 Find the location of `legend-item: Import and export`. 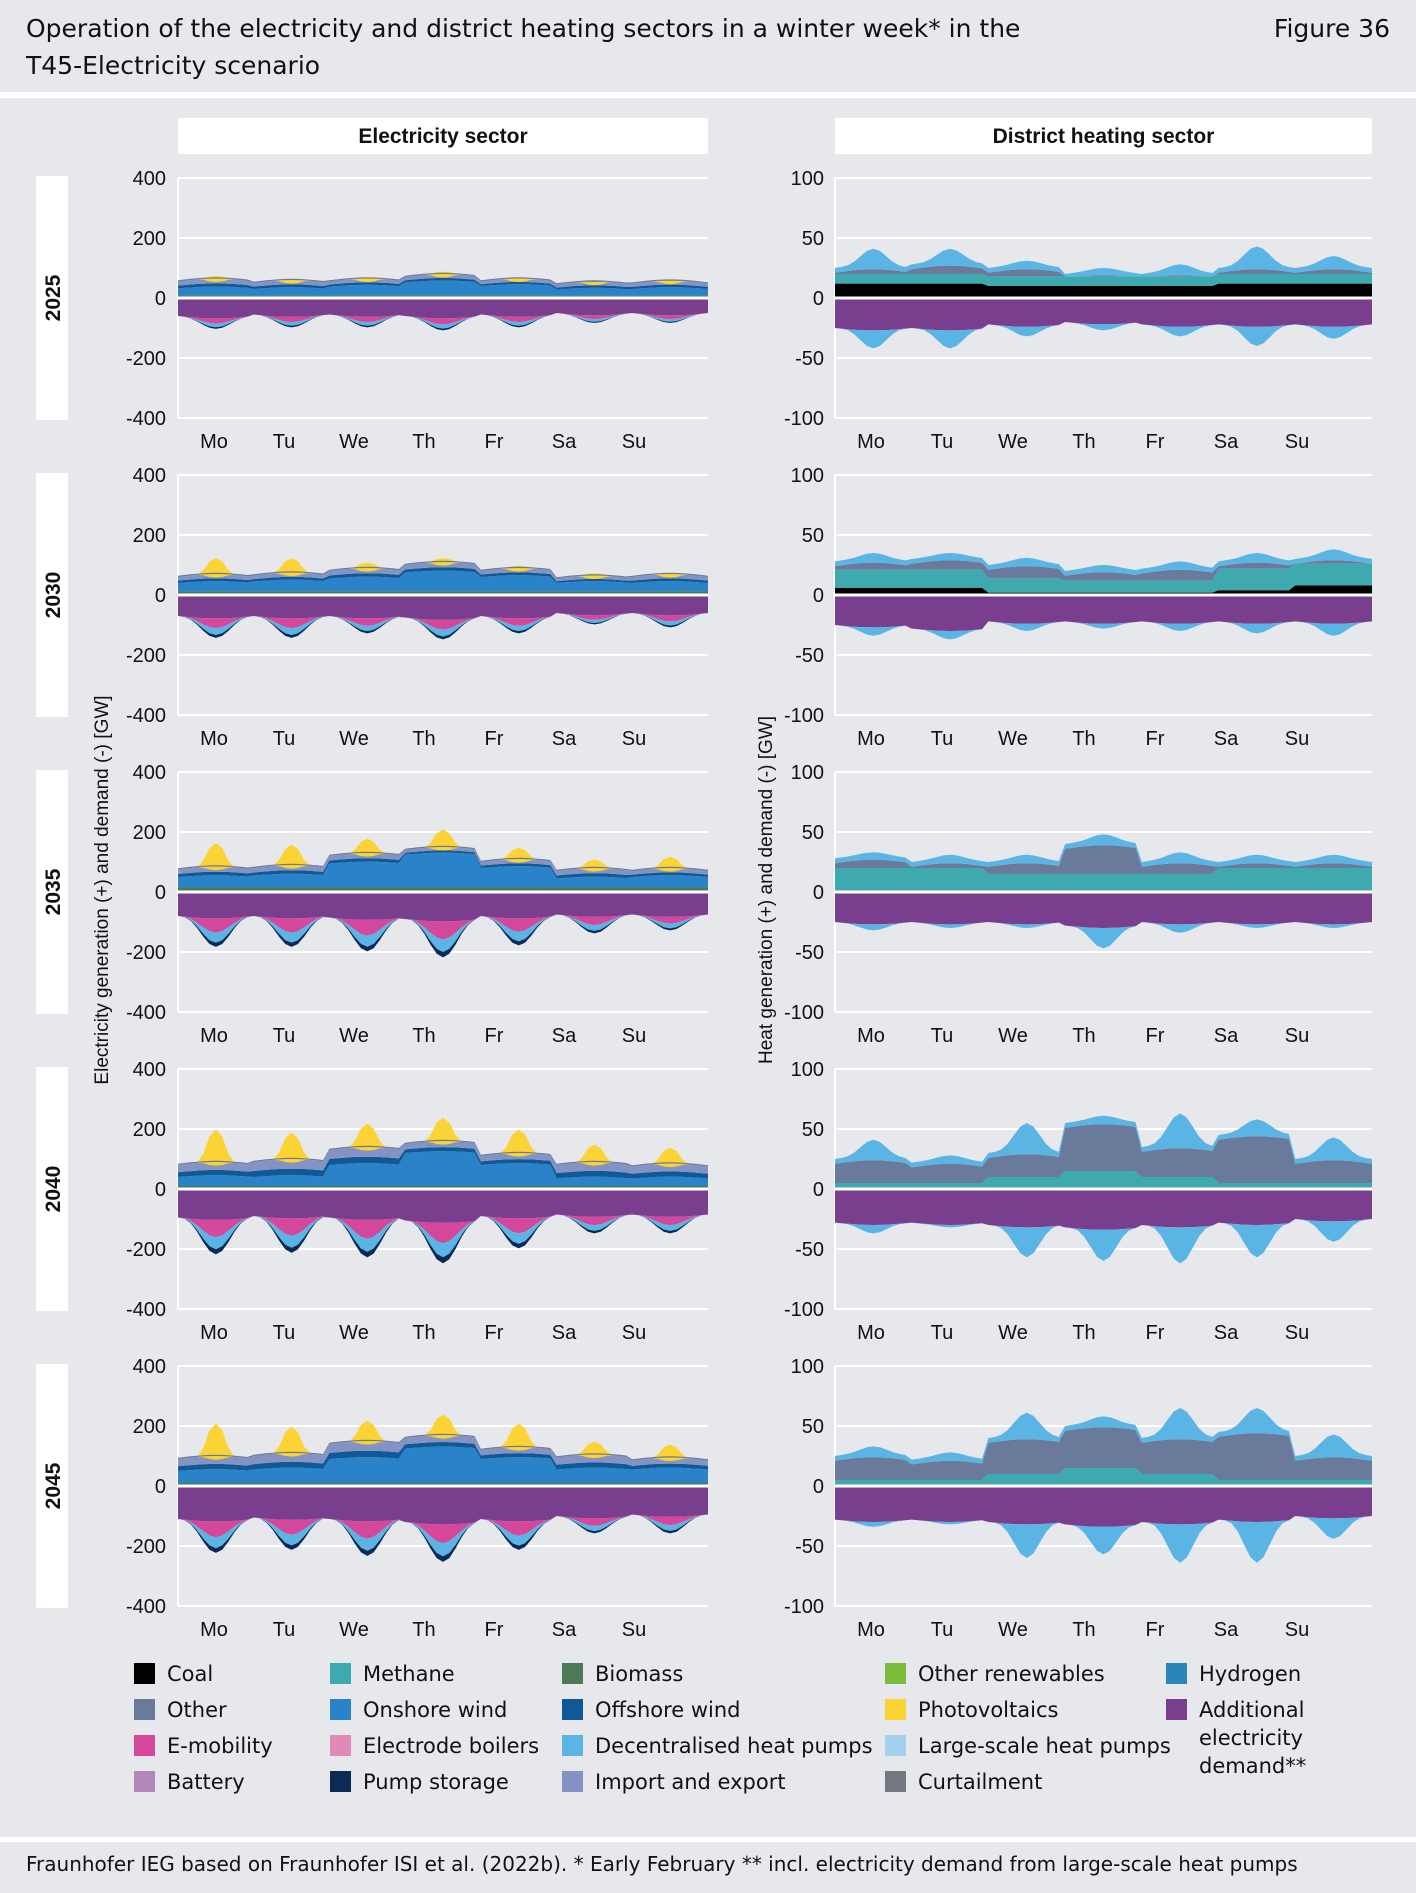

legend-item: Import and export is located at coordinates (674, 1782).